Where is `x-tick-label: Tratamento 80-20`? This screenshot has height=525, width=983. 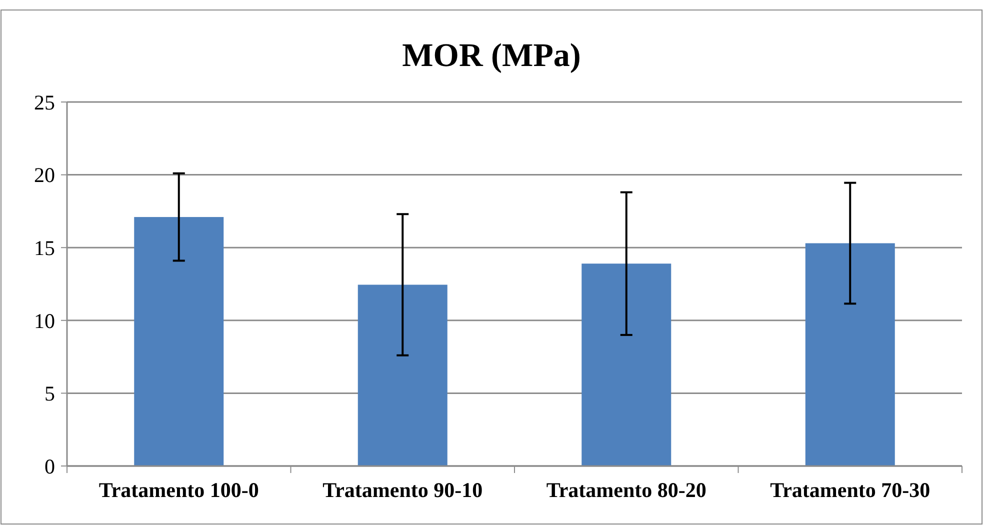 x-tick-label: Tratamento 80-20 is located at coordinates (626, 490).